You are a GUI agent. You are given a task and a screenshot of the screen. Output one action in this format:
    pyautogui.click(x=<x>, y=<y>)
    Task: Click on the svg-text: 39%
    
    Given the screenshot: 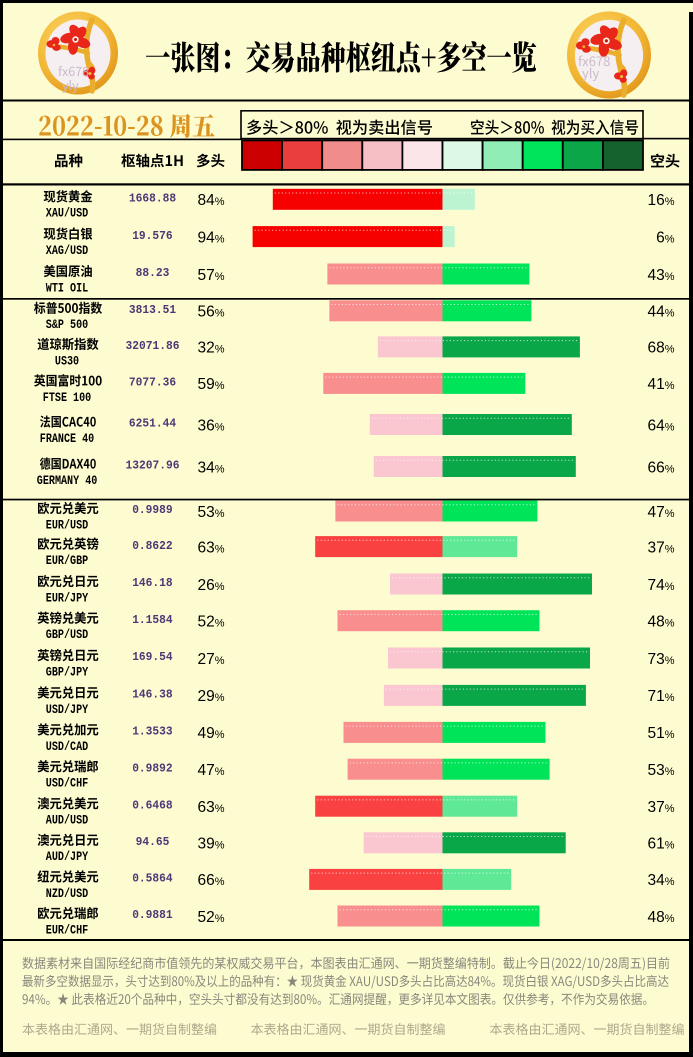 What is the action you would take?
    pyautogui.click(x=211, y=844)
    